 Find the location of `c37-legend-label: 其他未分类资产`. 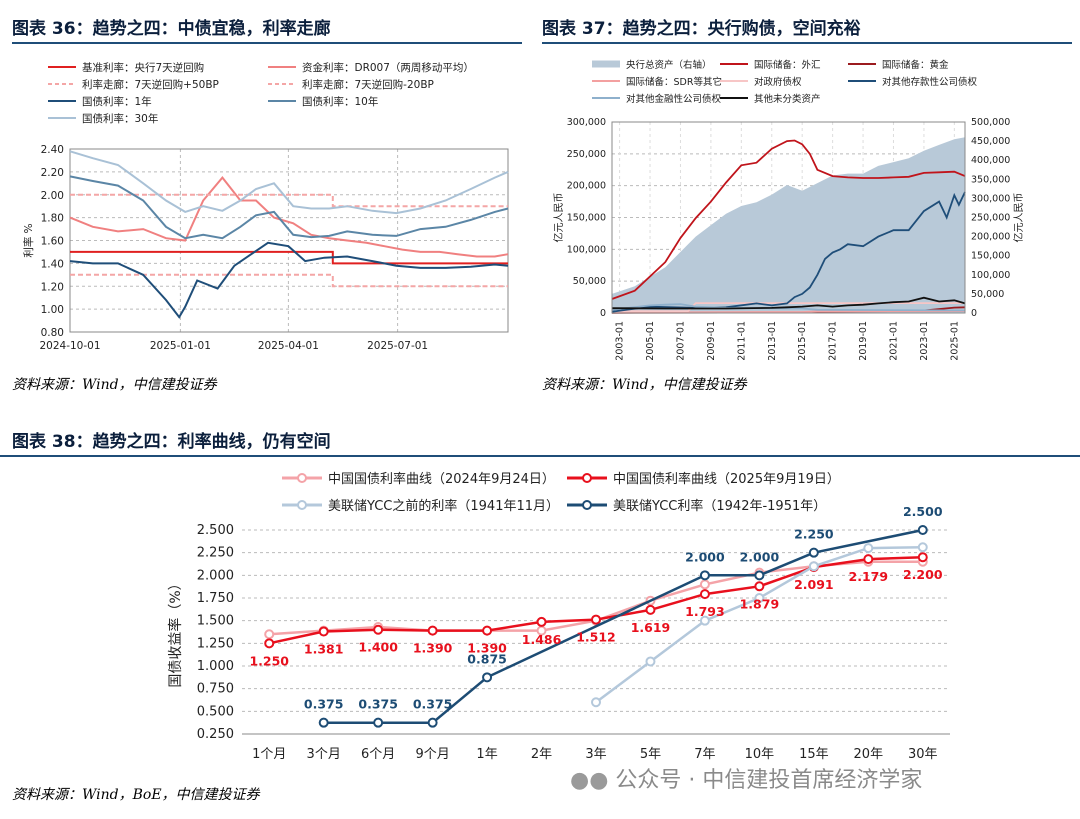

c37-legend-label: 其他未分类资产 is located at coordinates (787, 99).